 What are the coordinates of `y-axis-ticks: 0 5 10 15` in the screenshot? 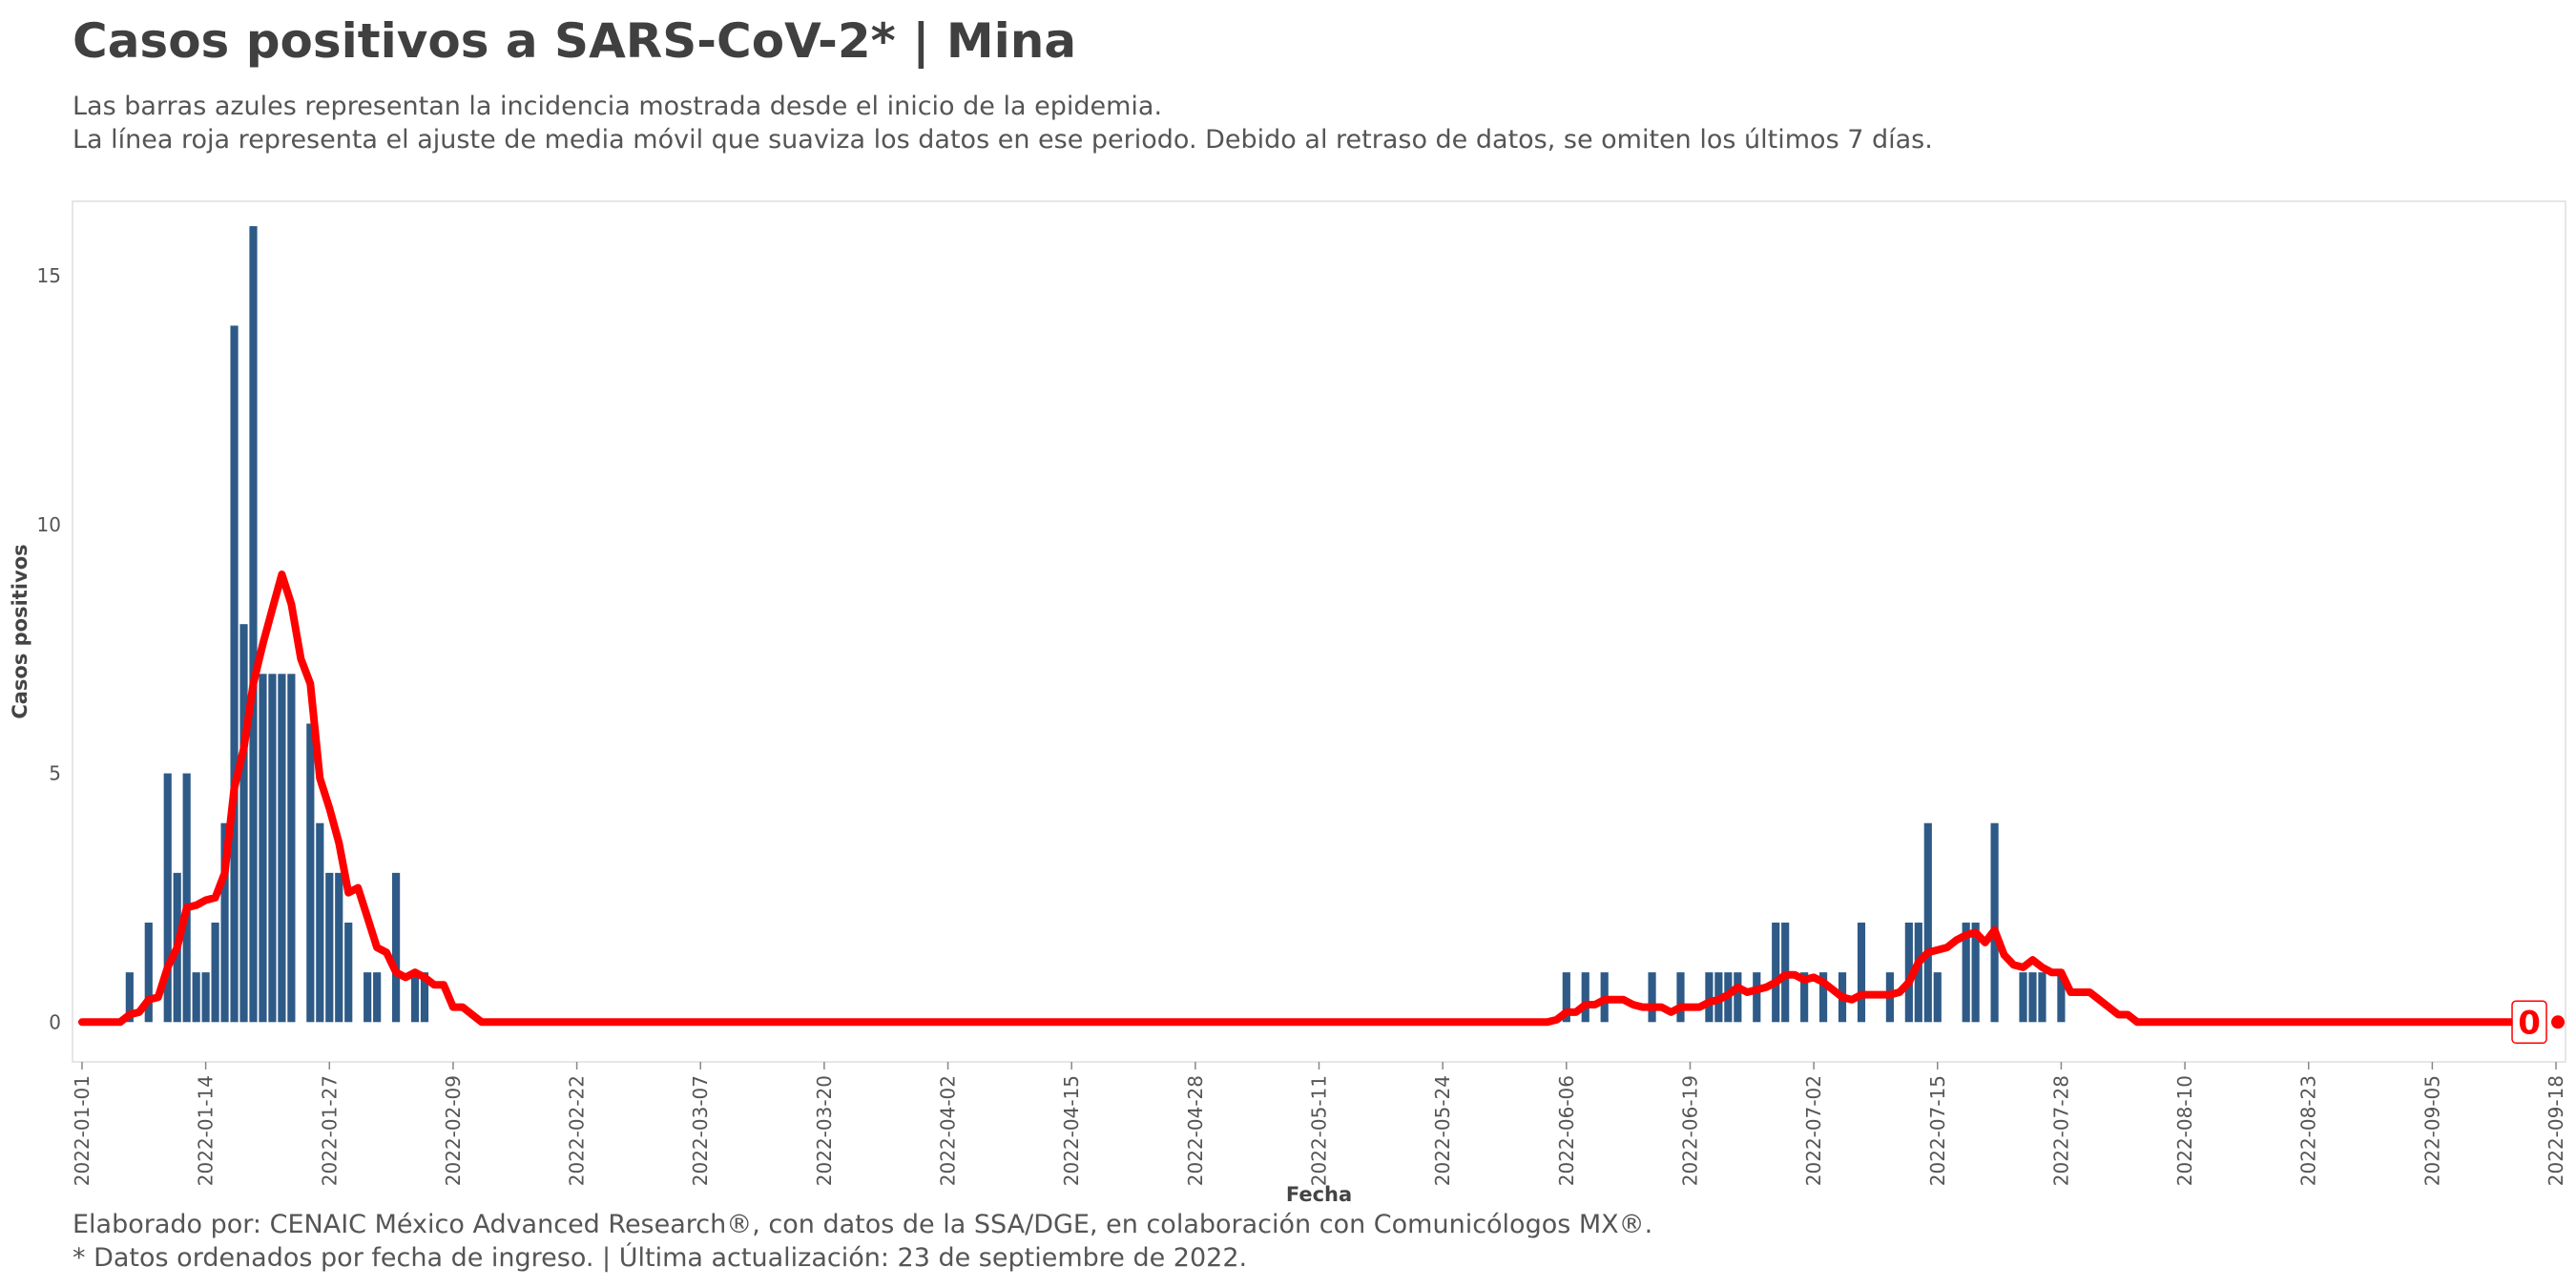 It's located at (49, 648).